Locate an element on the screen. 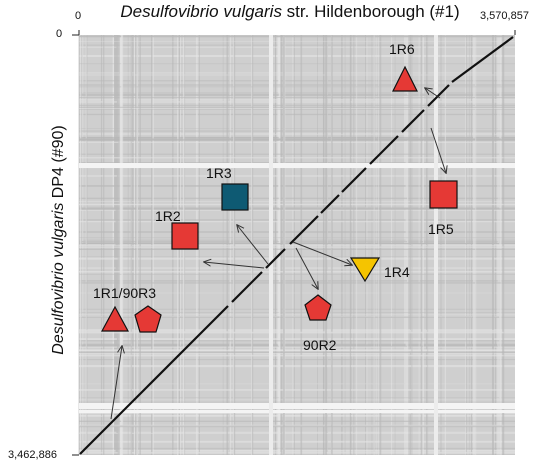  y-axis-title-strain: DP4 (#90) is located at coordinates (58, 164).